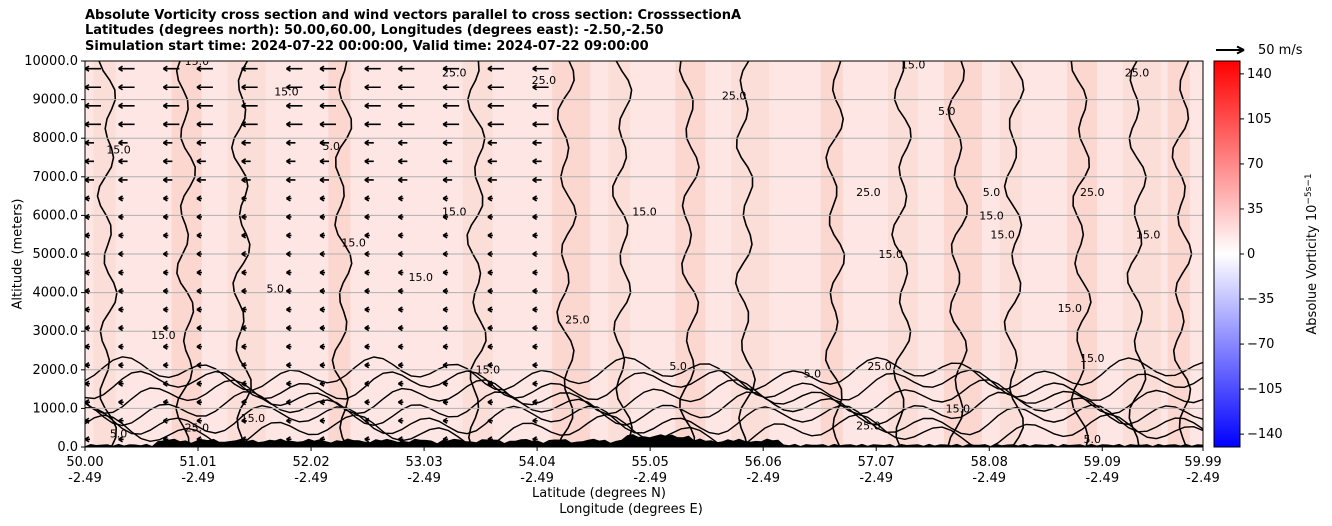  Describe the element at coordinates (1259, 119) in the screenshot. I see `colorbar-tick-label: 105` at that location.